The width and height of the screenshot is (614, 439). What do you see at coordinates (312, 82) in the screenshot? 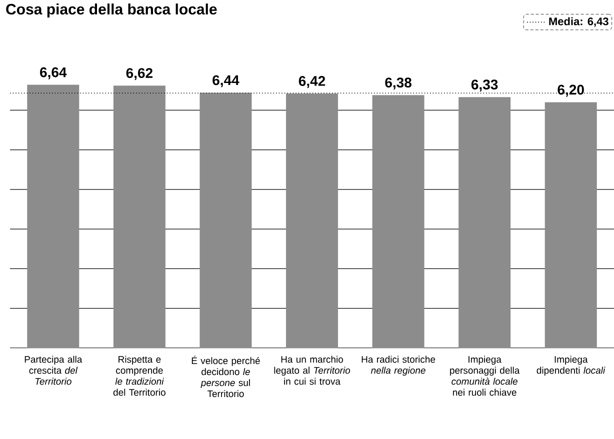
I see `data-label: 6,42` at bounding box center [312, 82].